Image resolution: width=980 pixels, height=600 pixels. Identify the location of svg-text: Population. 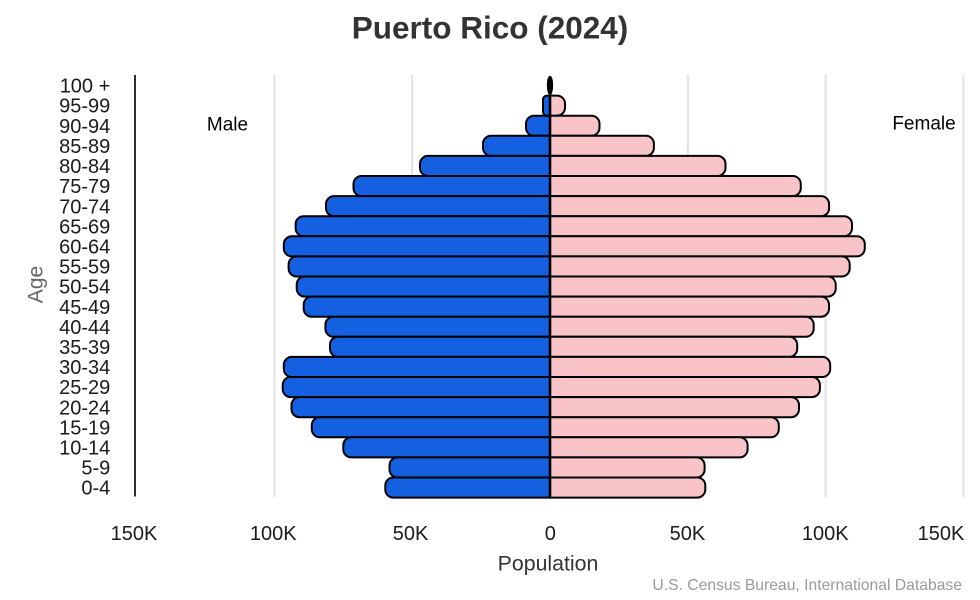
(548, 564).